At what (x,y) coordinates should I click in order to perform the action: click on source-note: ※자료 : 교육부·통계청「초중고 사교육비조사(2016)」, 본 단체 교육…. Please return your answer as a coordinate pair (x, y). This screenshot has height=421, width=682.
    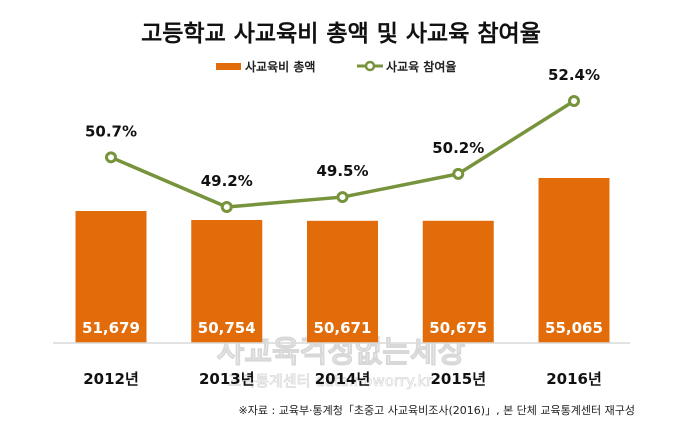
    Looking at the image, I should click on (437, 410).